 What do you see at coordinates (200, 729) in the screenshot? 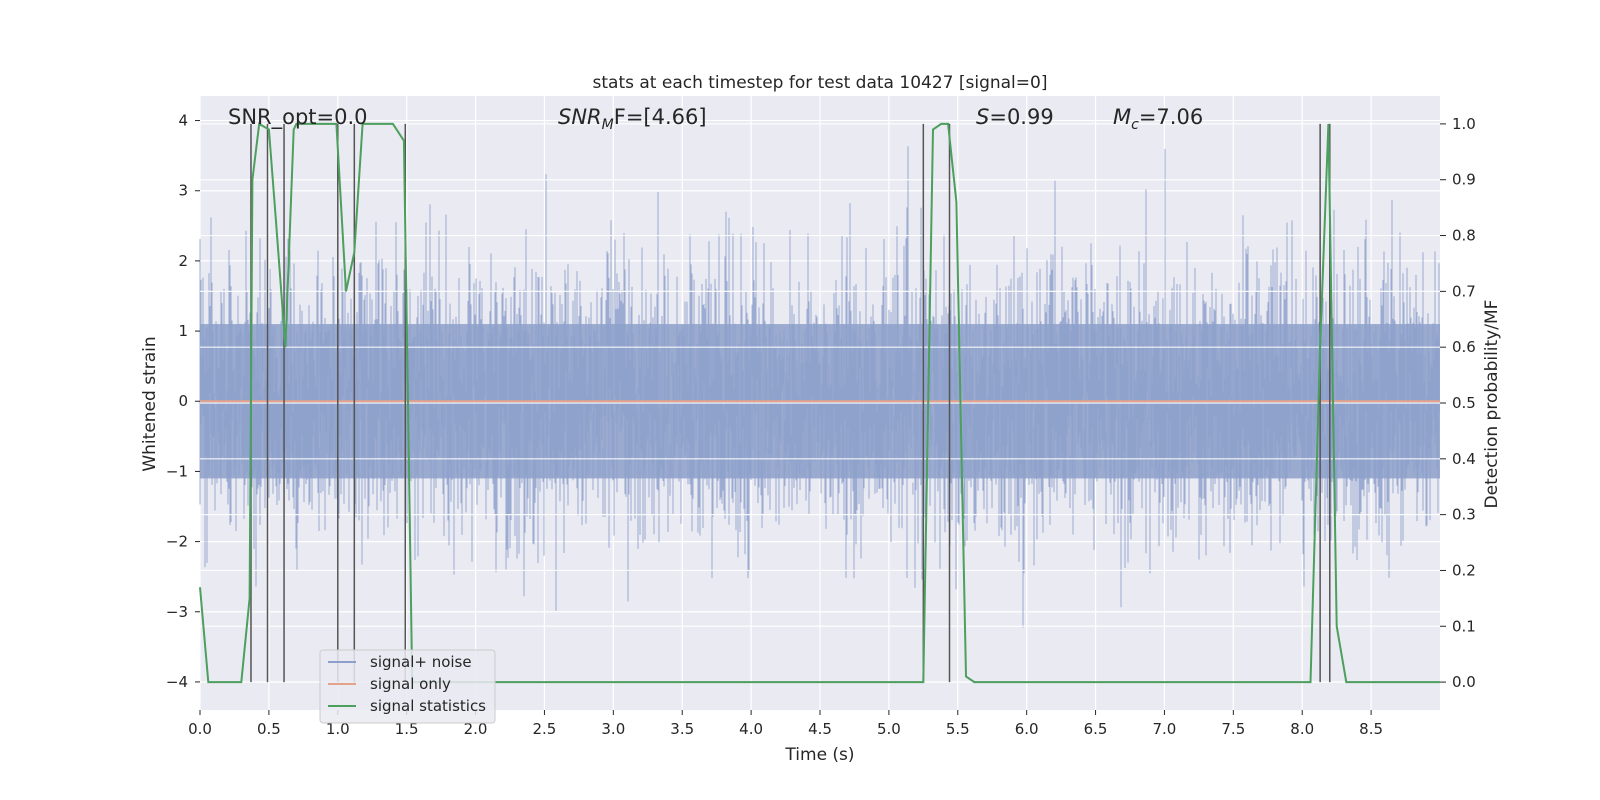
I see `x-tick-label: 0.0` at bounding box center [200, 729].